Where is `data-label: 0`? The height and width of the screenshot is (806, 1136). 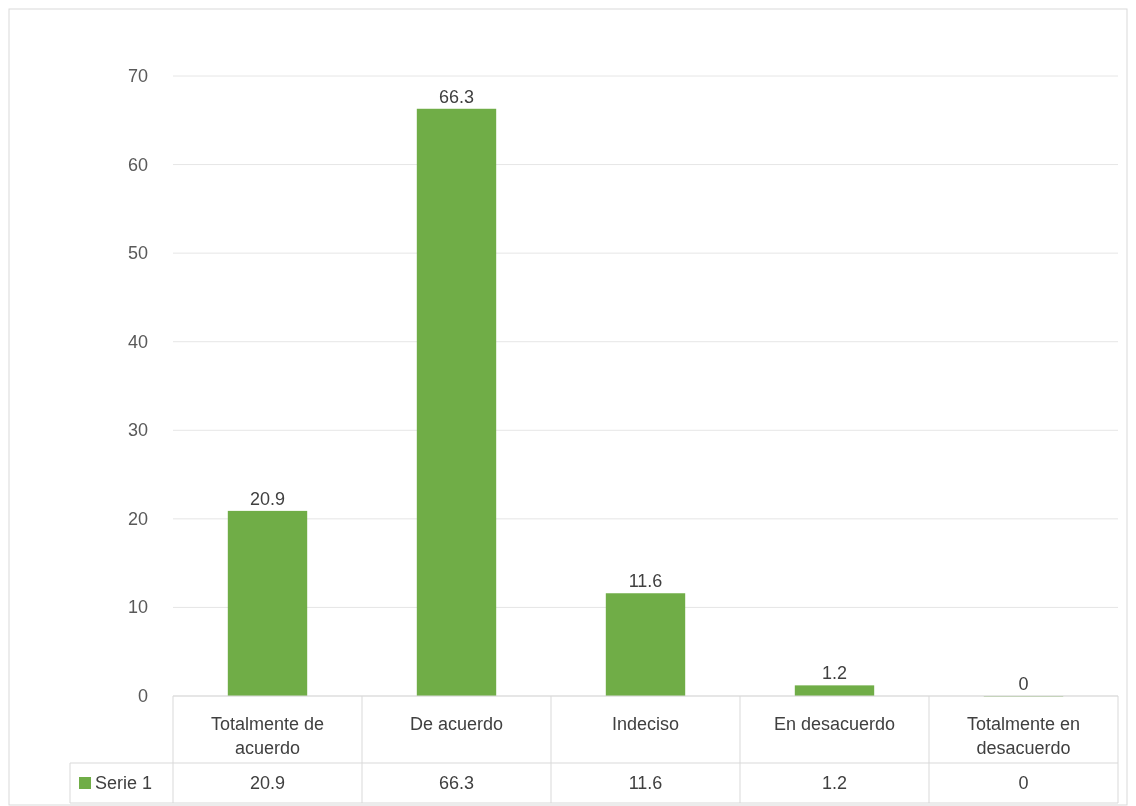
data-label: 0 is located at coordinates (1023, 684).